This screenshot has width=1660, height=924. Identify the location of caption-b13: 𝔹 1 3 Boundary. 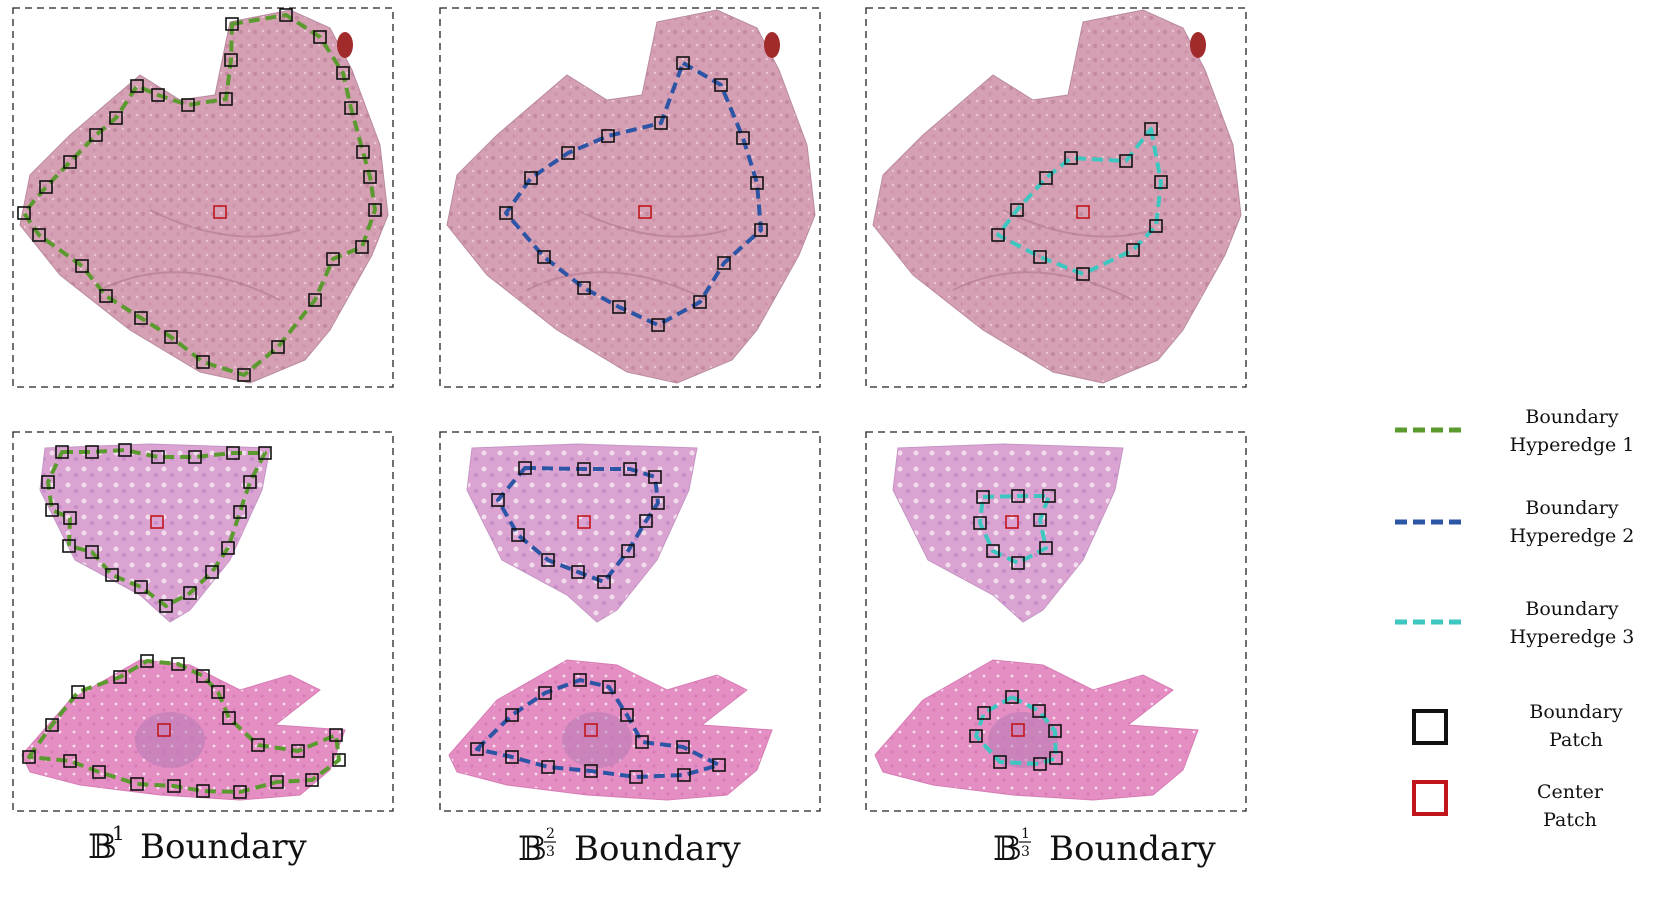
(1105, 847).